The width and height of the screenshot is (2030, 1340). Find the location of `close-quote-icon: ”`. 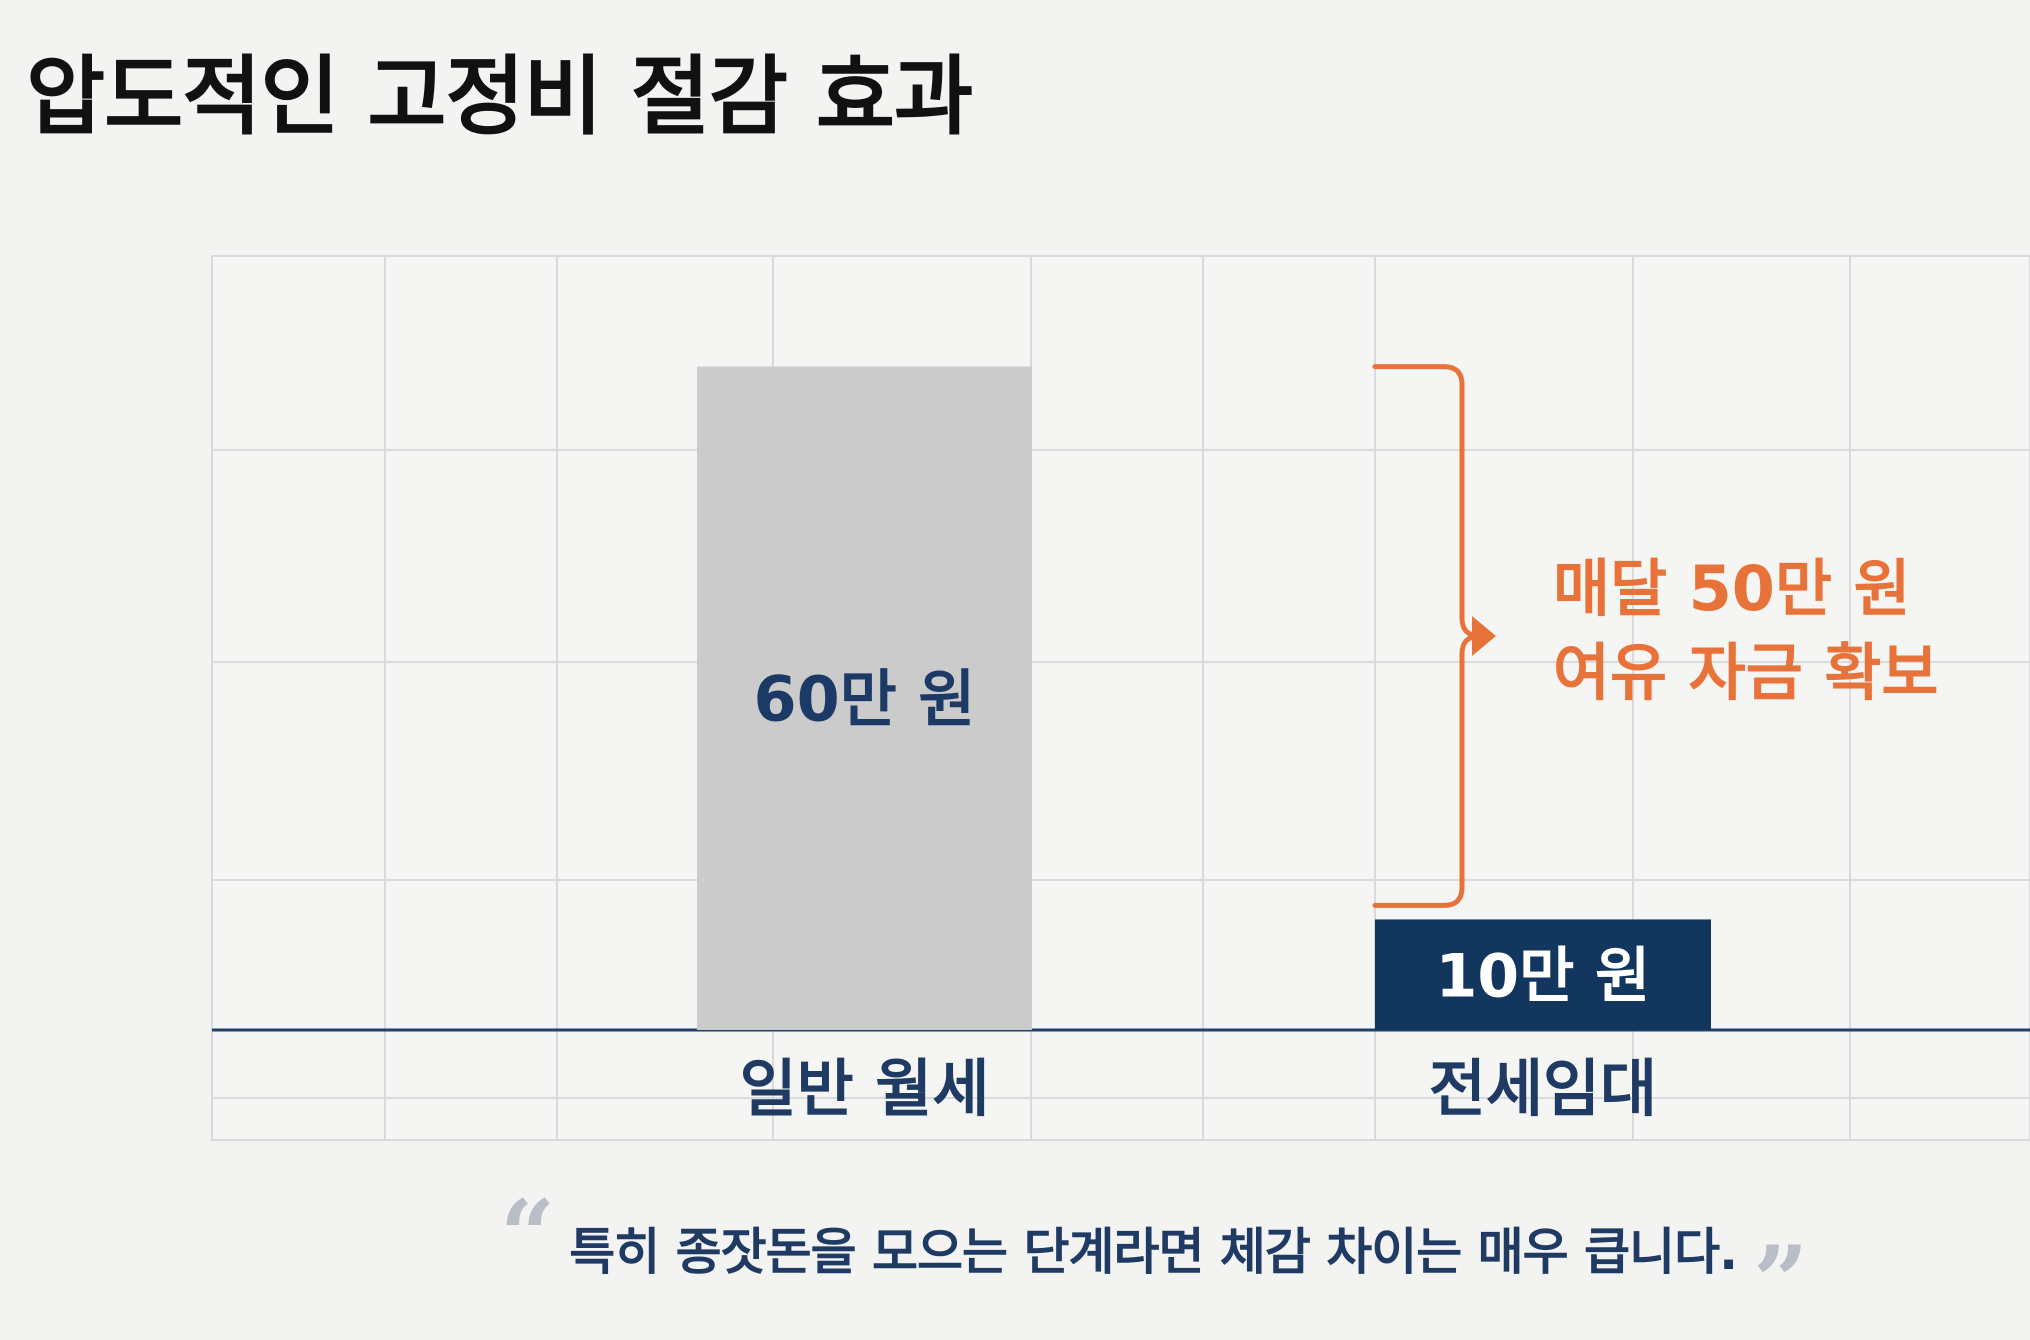

close-quote-icon: ” is located at coordinates (1781, 1281).